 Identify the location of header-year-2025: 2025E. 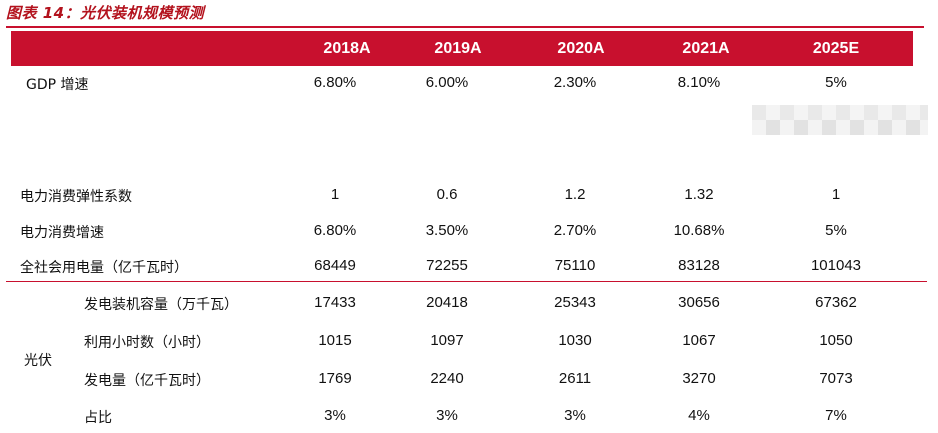
(836, 48).